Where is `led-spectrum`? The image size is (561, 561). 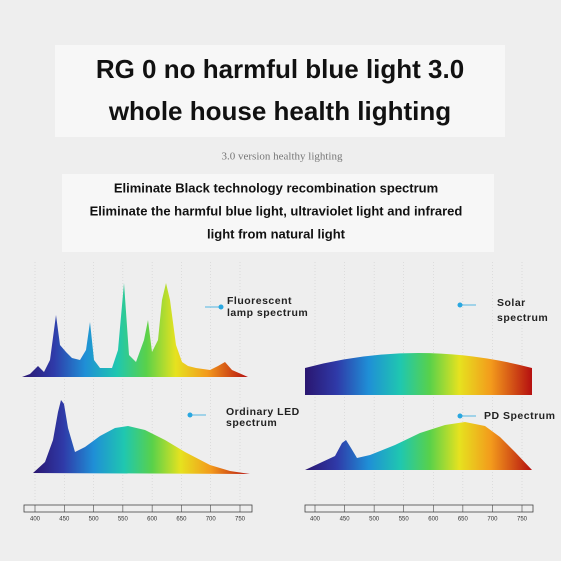 led-spectrum is located at coordinates (141, 437).